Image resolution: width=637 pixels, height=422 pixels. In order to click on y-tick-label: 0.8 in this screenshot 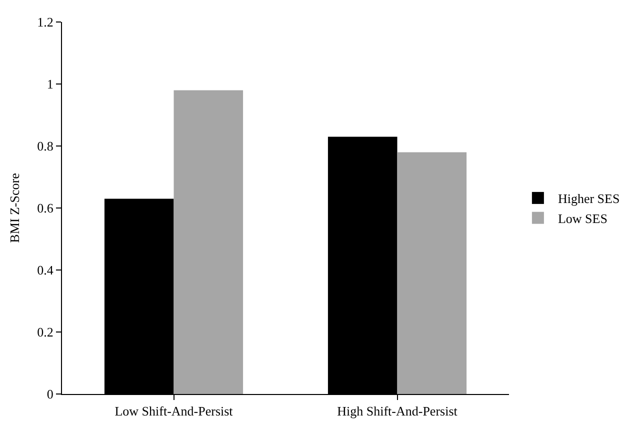, I will do `click(45, 146)`.